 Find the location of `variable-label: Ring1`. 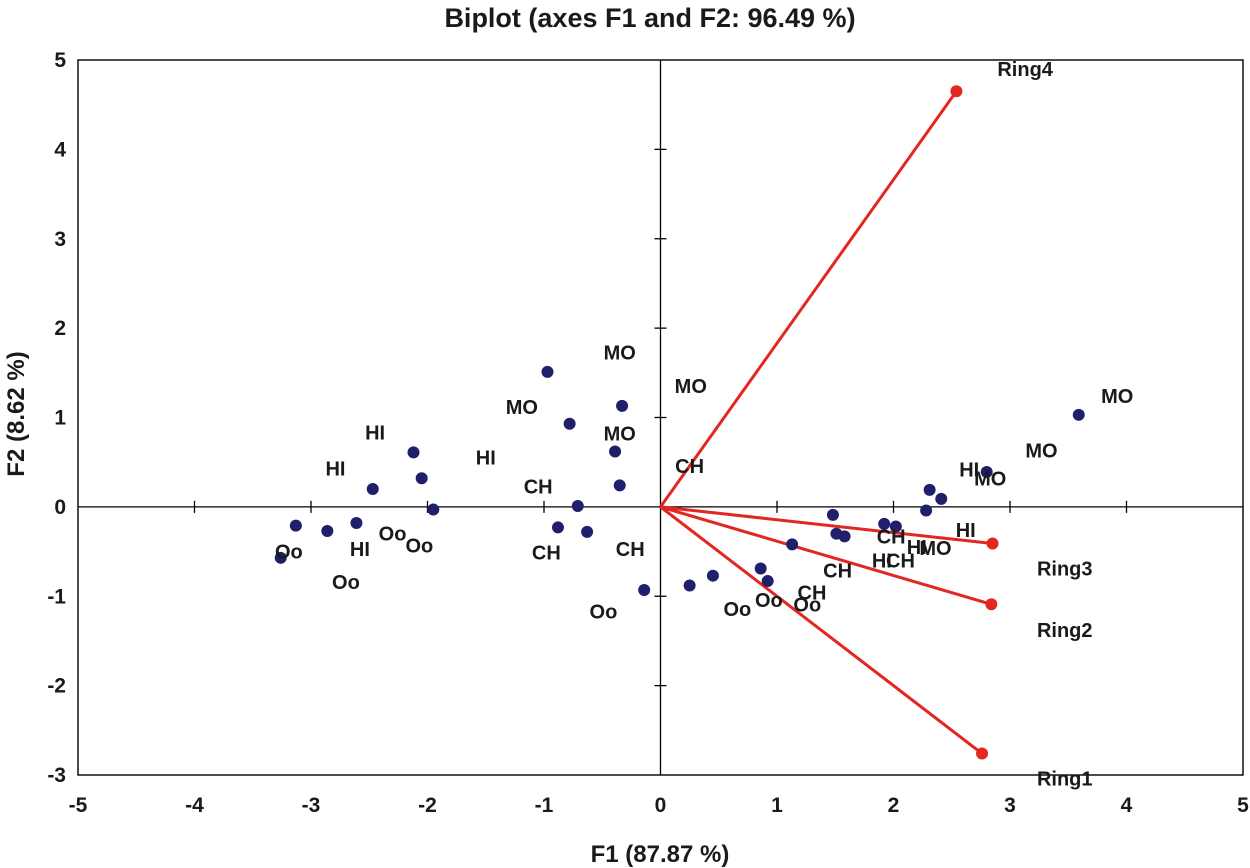

variable-label: Ring1 is located at coordinates (1065, 780).